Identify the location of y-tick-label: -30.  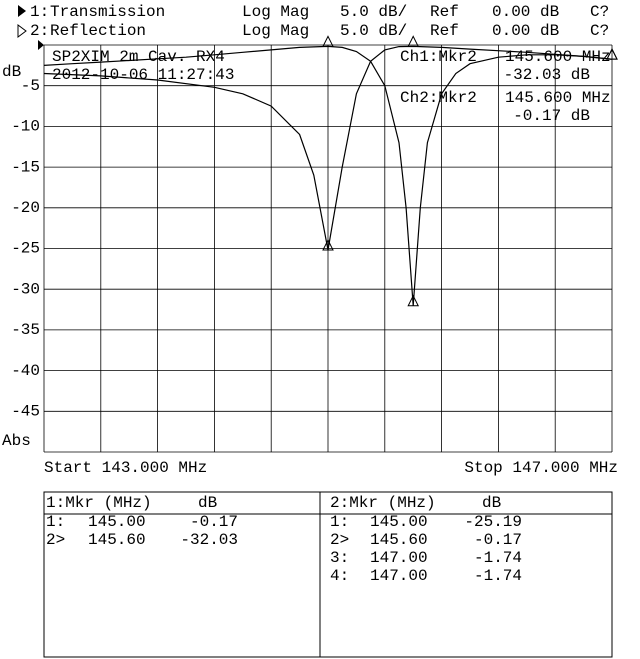
(25, 289).